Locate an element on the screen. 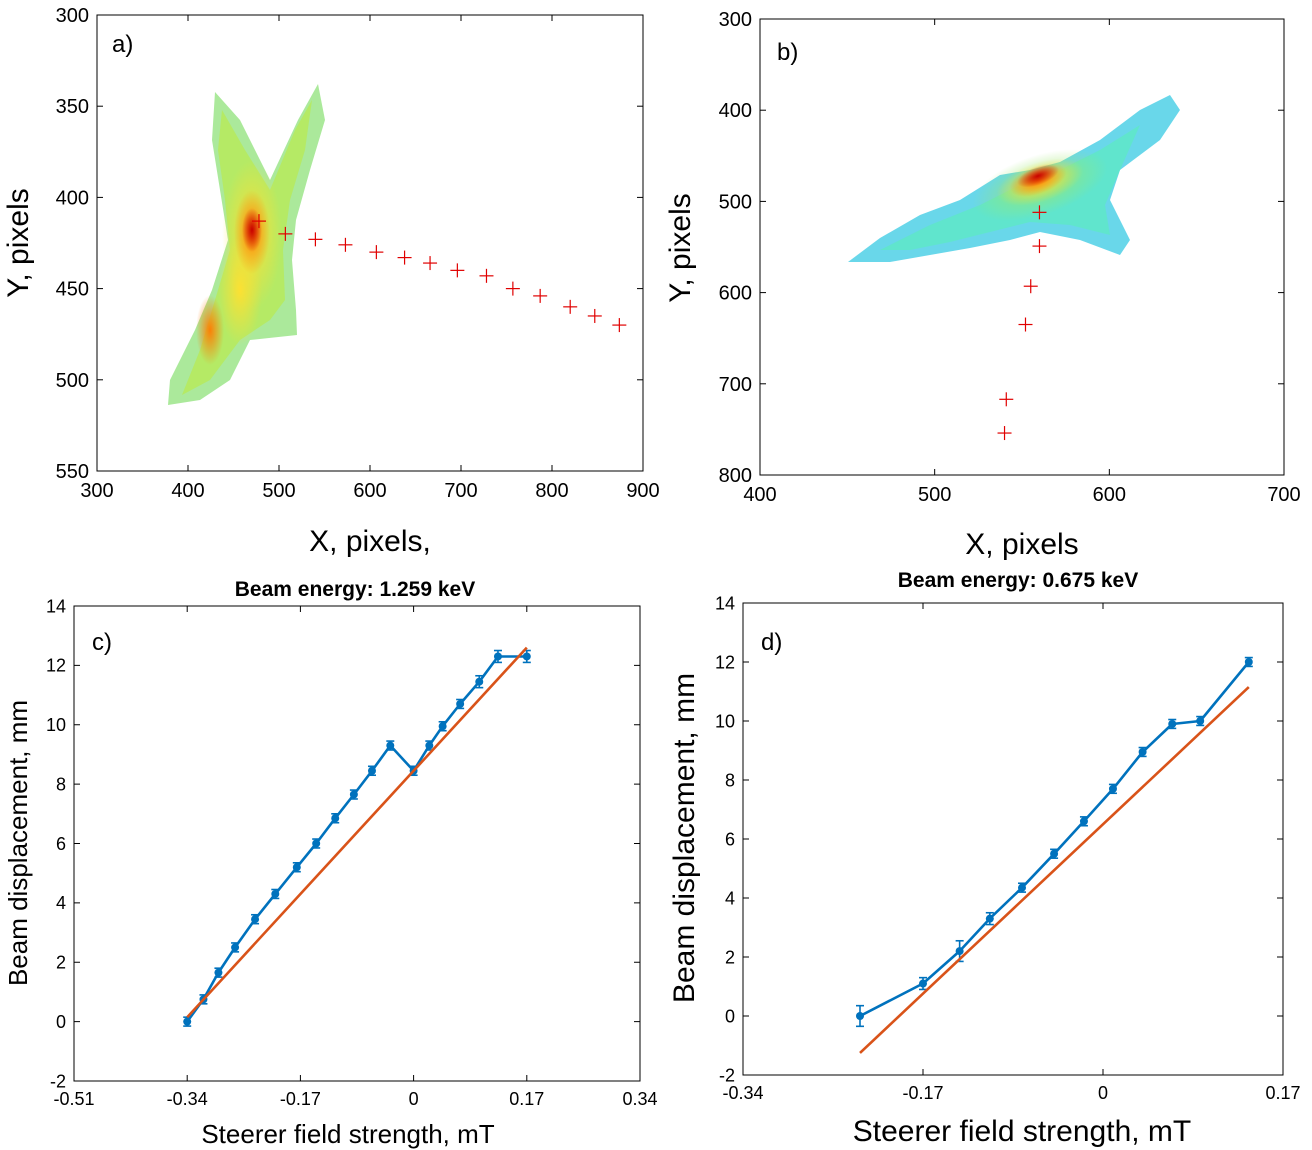 This screenshot has height=1150, width=1312. beam-image-b is located at coordinates (1014, 178).